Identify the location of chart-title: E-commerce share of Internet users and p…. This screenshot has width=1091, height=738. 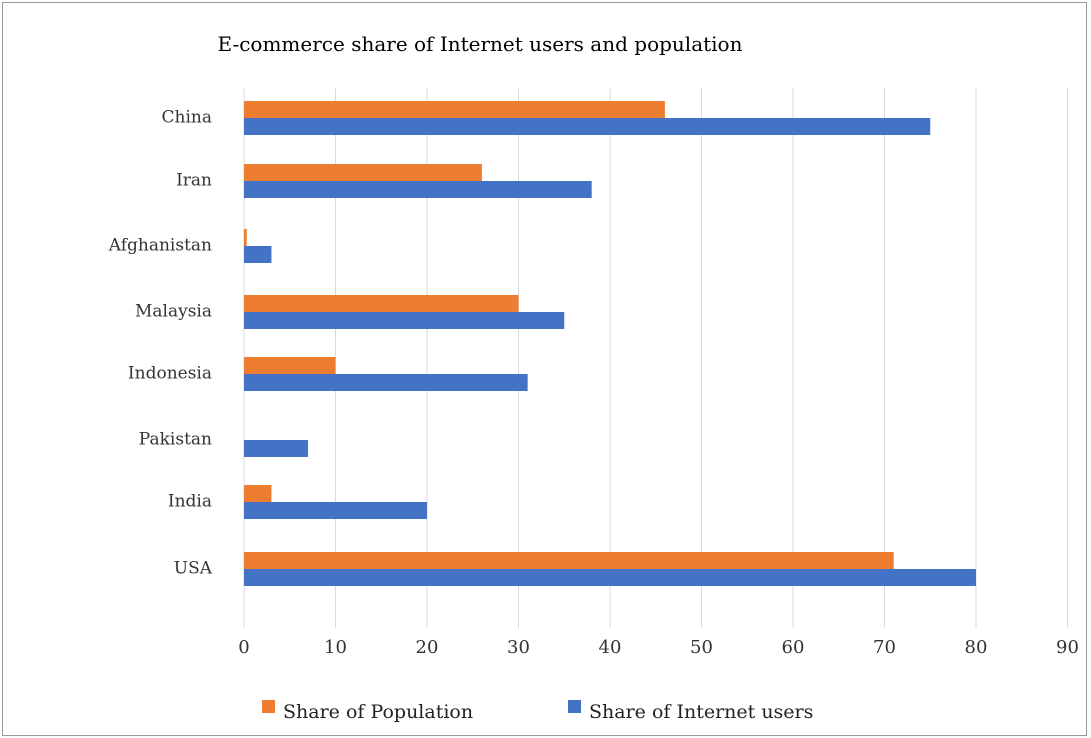
(480, 44).